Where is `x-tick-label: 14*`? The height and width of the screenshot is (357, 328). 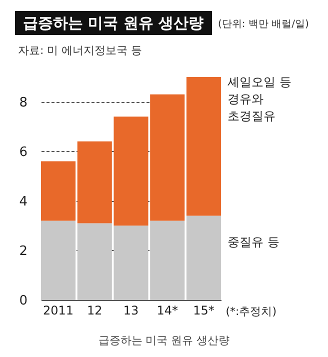
x-tick-label: 14* is located at coordinates (167, 311).